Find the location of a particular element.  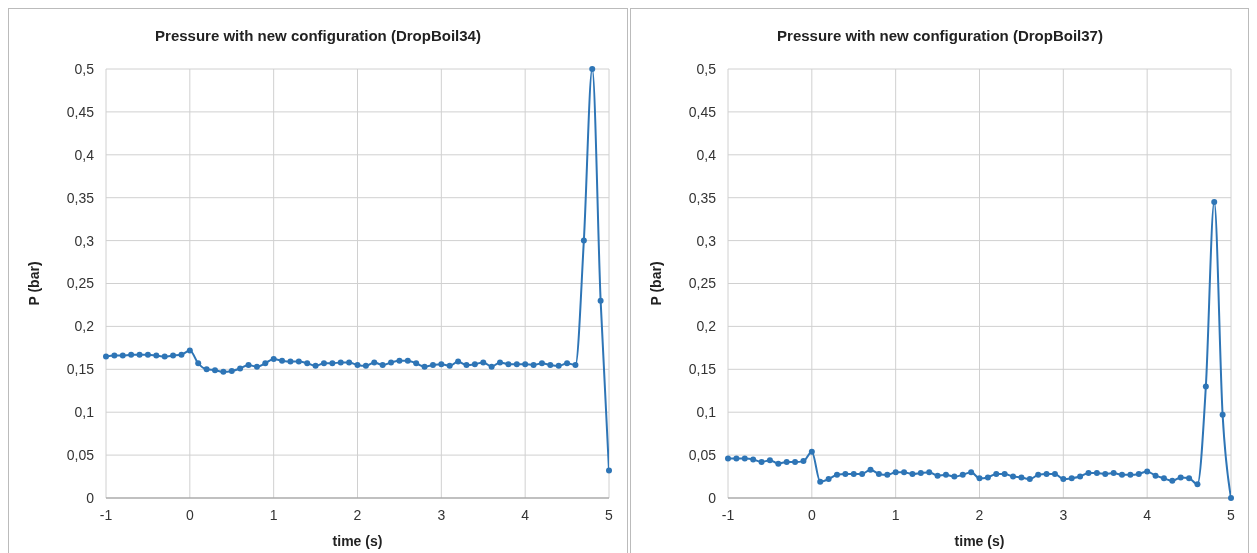

chart-title: Pressure with new configuration (DropBoil34) is located at coordinates (318, 35).